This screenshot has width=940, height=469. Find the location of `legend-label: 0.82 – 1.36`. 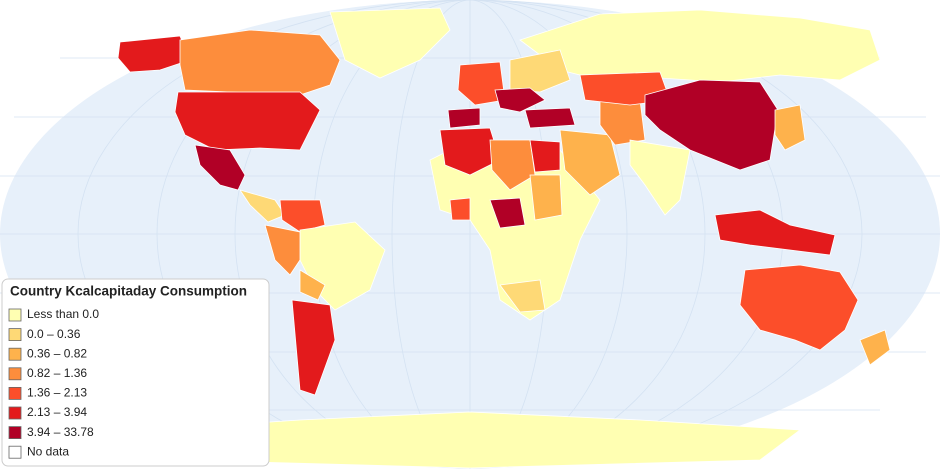

legend-label: 0.82 – 1.36 is located at coordinates (57, 373).